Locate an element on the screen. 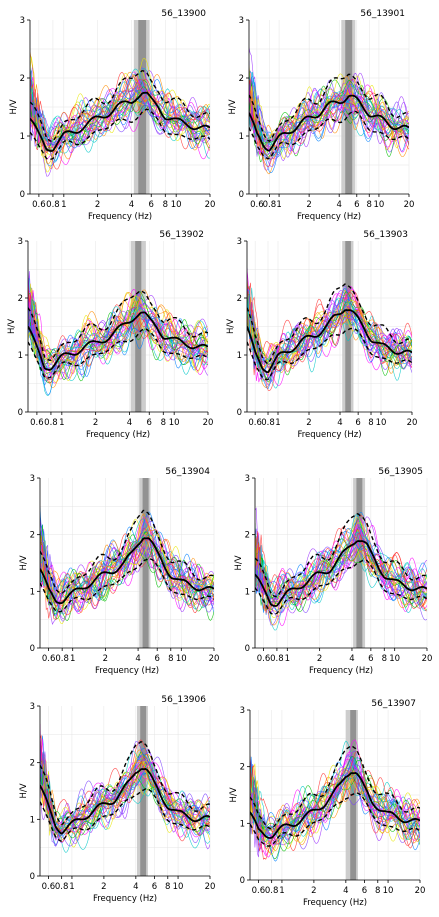  chart-title: 56_13904 is located at coordinates (187, 472).